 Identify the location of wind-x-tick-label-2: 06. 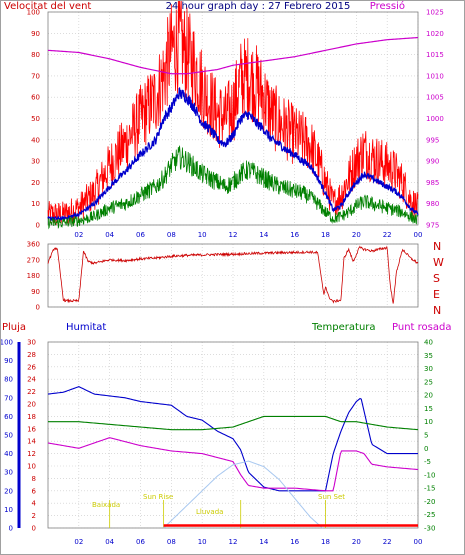
(140, 235).